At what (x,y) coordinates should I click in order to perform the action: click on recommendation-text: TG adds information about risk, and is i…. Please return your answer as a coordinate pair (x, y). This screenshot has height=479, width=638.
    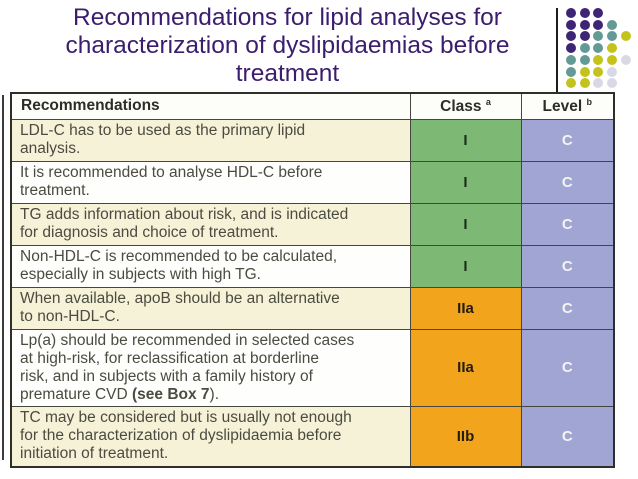
    Looking at the image, I should click on (210, 224).